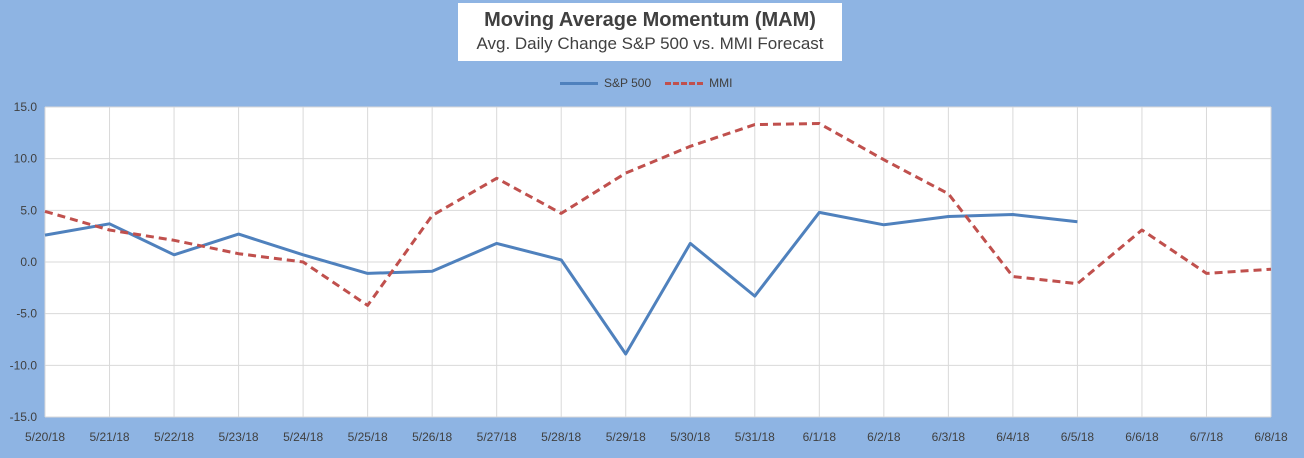 The width and height of the screenshot is (1304, 458). I want to click on chart-title: Moving Average Momentum (MAM), so click(650, 20).